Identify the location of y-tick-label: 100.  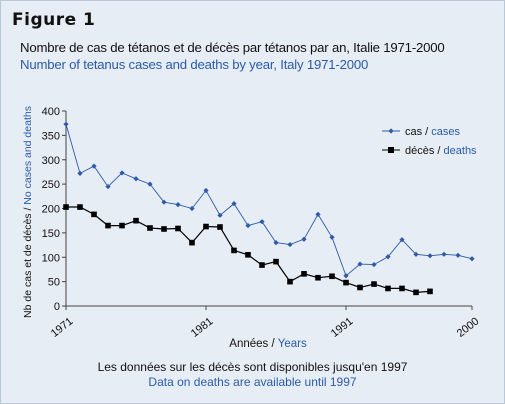
(51, 258).